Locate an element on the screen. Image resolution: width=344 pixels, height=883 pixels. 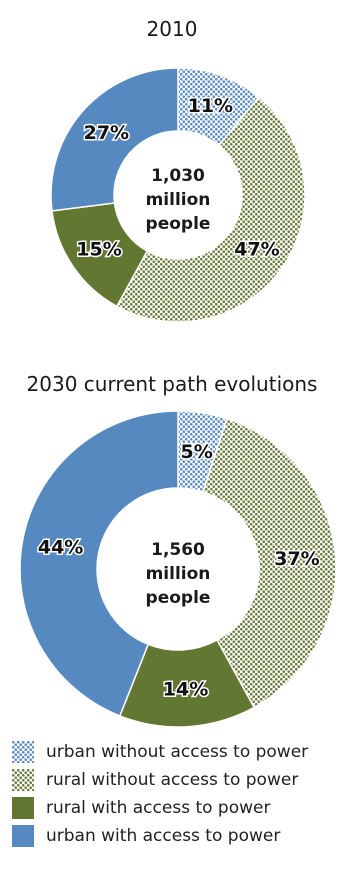
slice-label-rural-with: 15% is located at coordinates (98, 250).